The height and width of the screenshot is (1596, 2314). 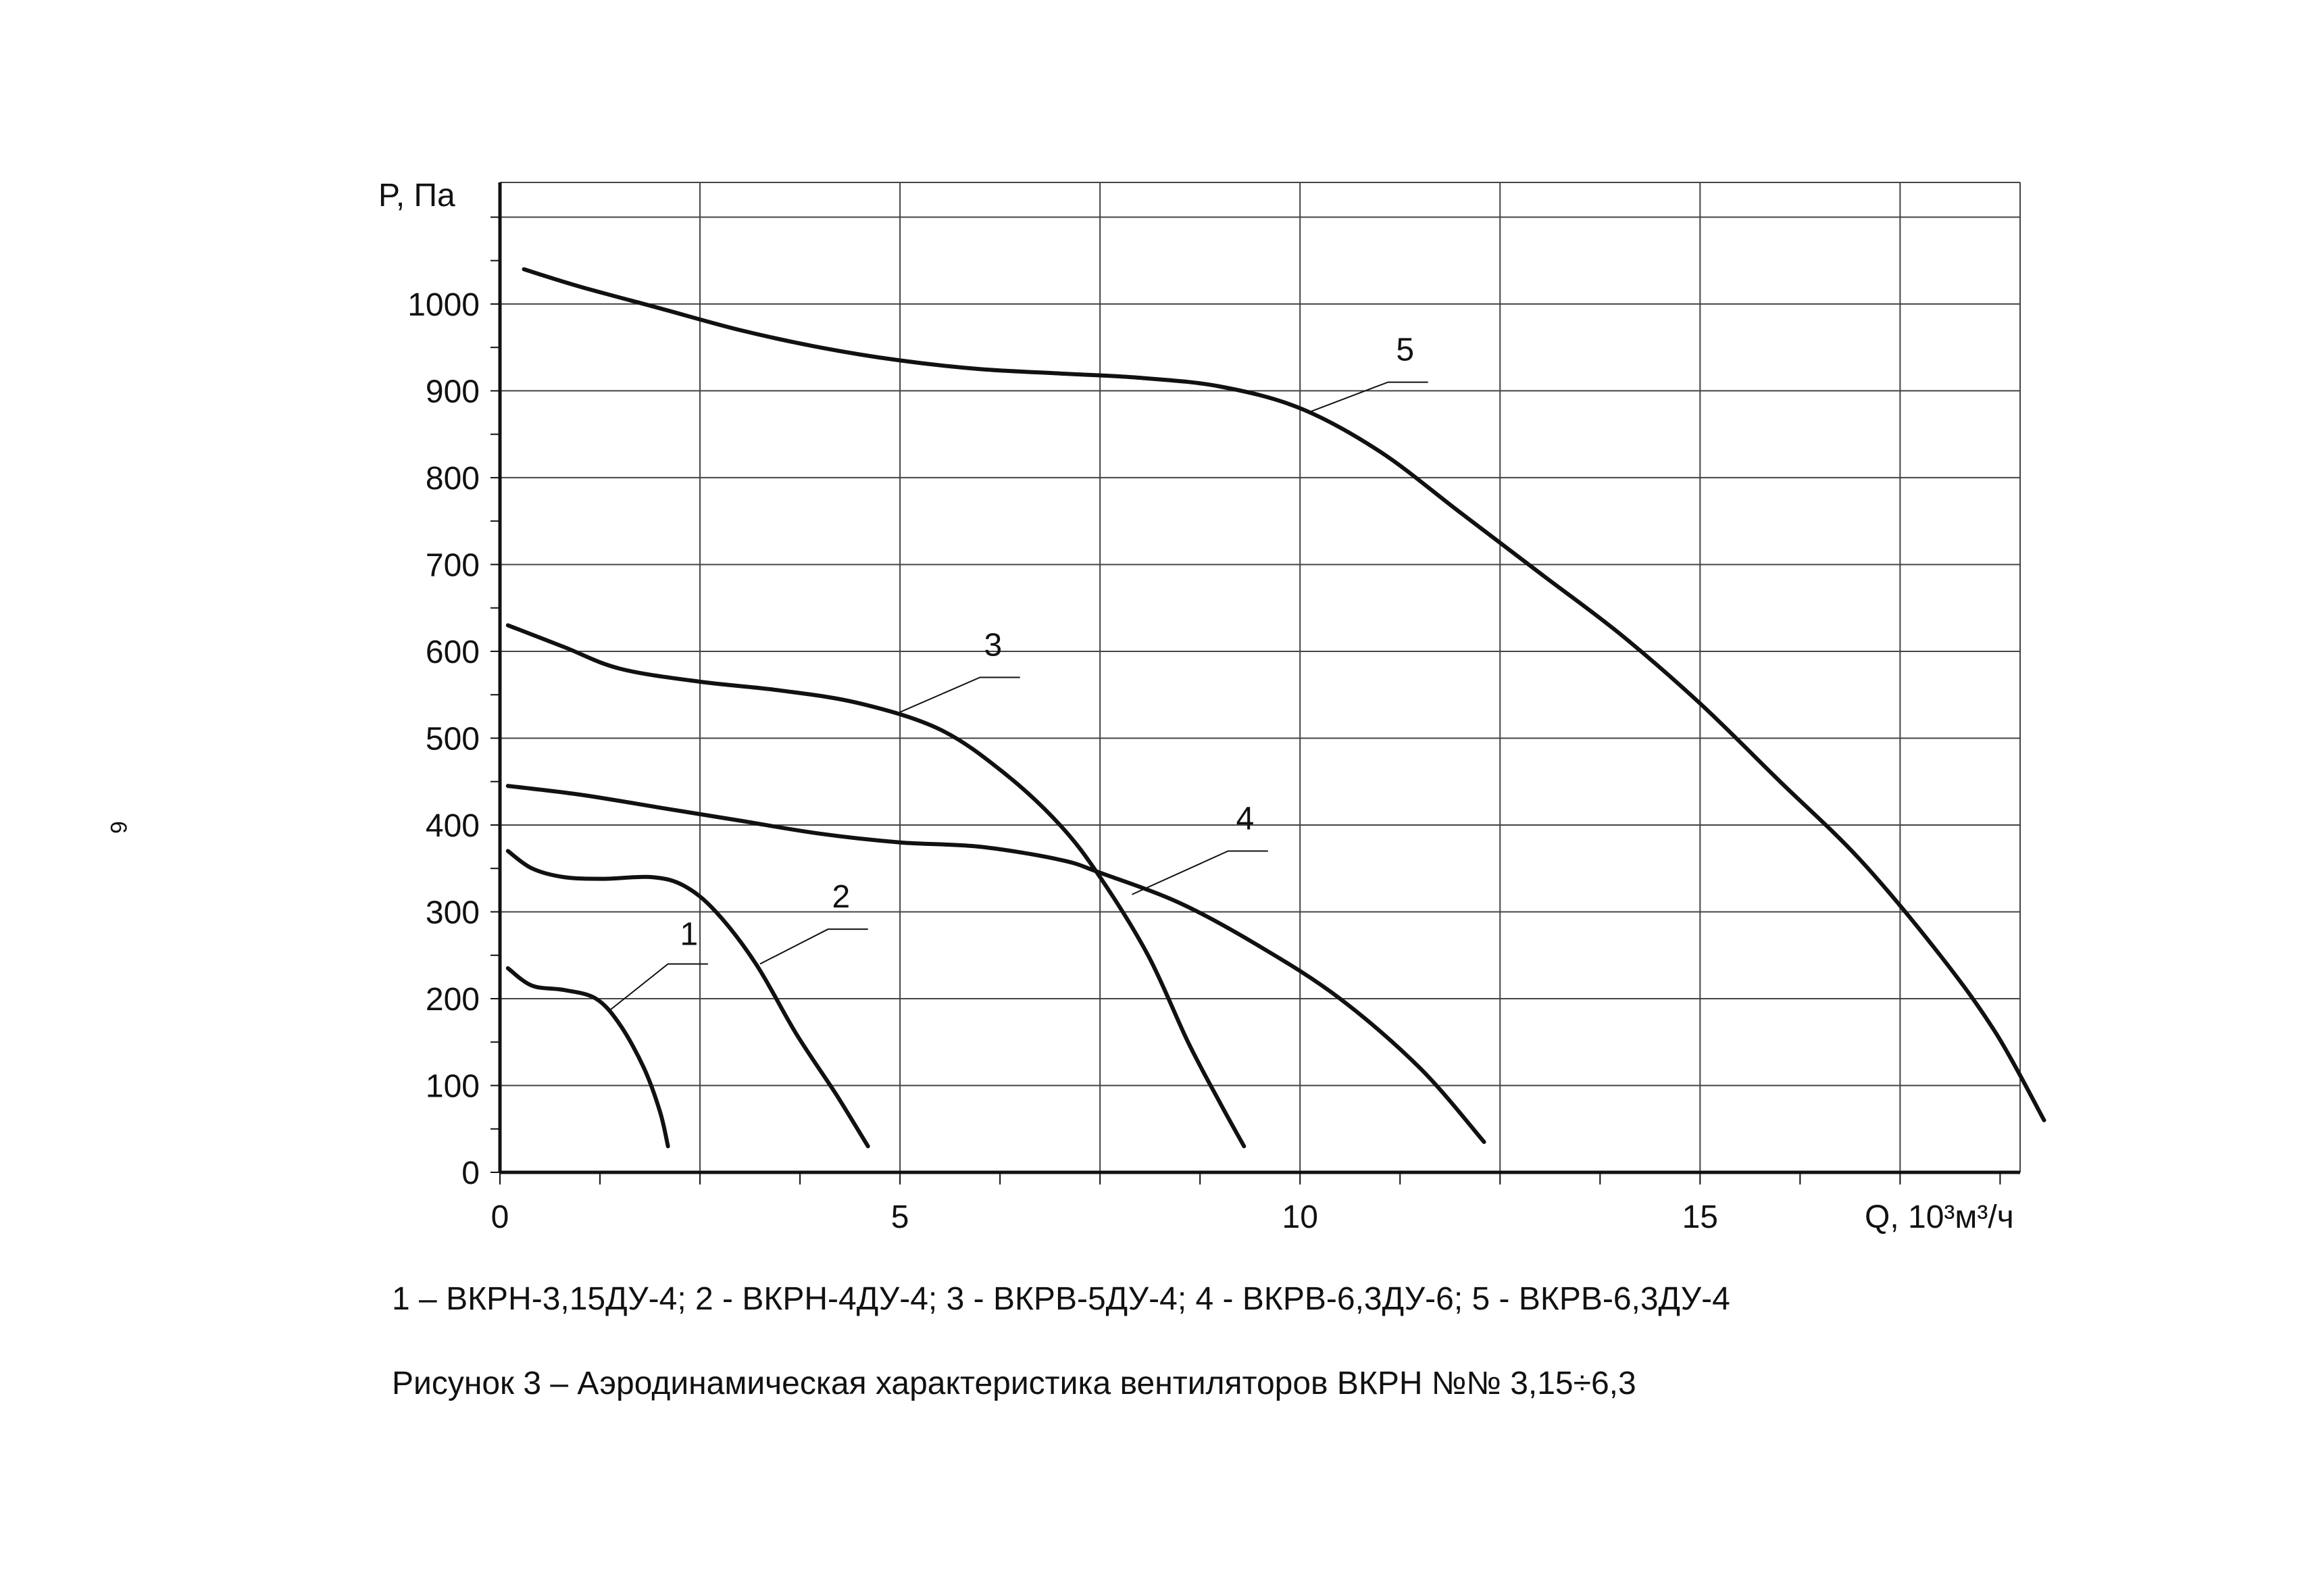 What do you see at coordinates (453, 913) in the screenshot?
I see `y-tick-label: 300` at bounding box center [453, 913].